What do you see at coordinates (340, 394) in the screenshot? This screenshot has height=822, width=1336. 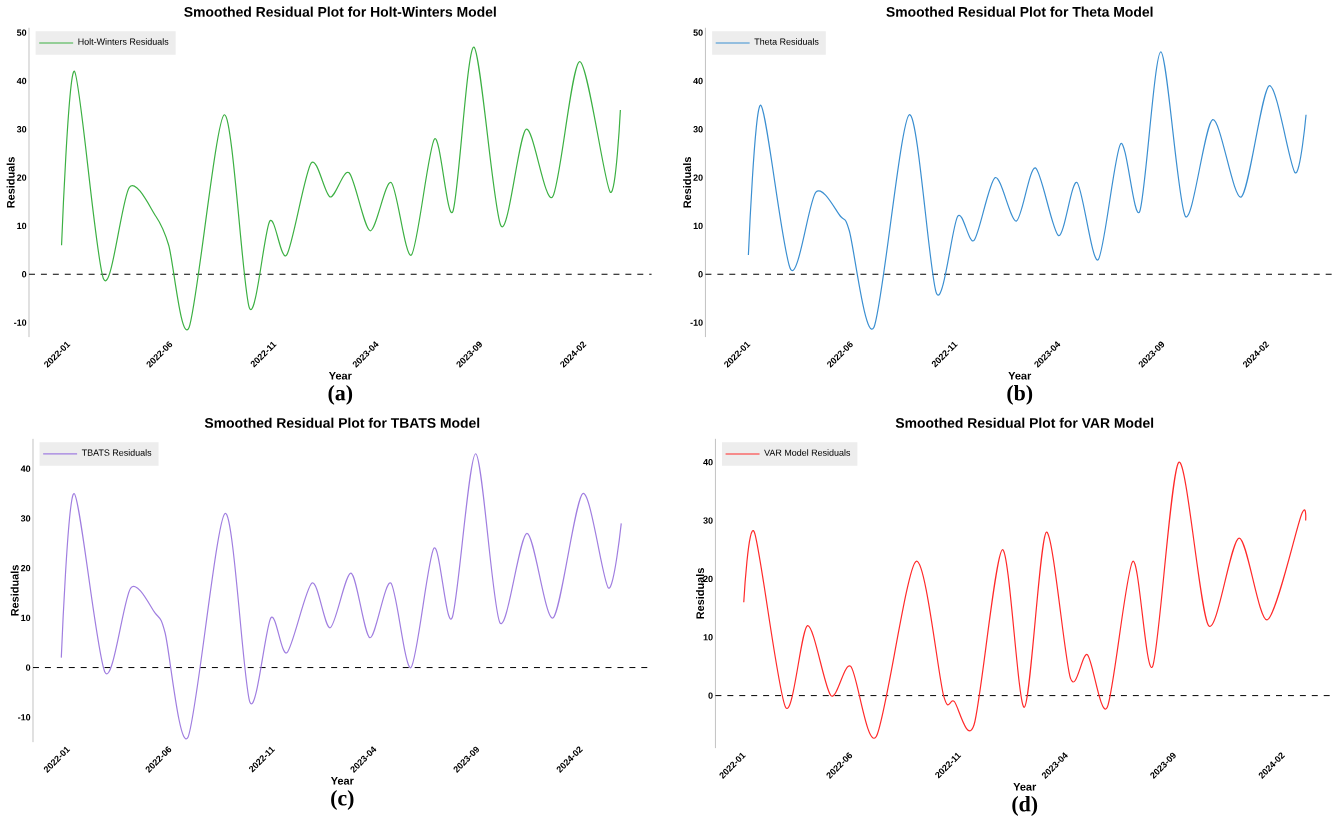 I see `text: (a)` at bounding box center [340, 394].